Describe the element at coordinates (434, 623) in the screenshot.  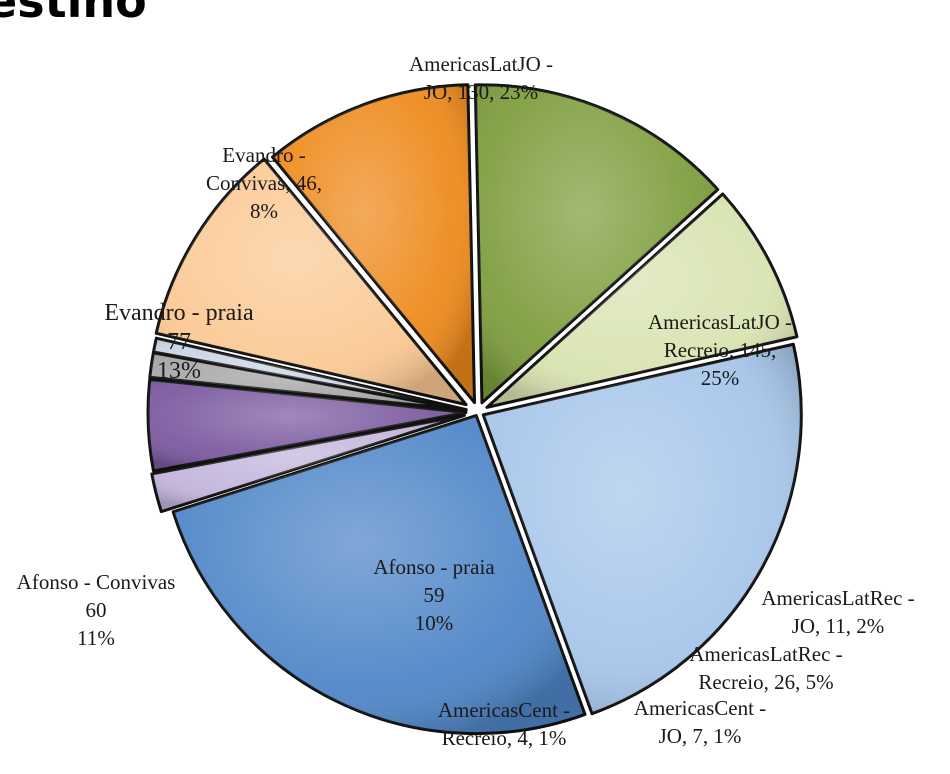
I see `slice-label-line: 10%` at that location.